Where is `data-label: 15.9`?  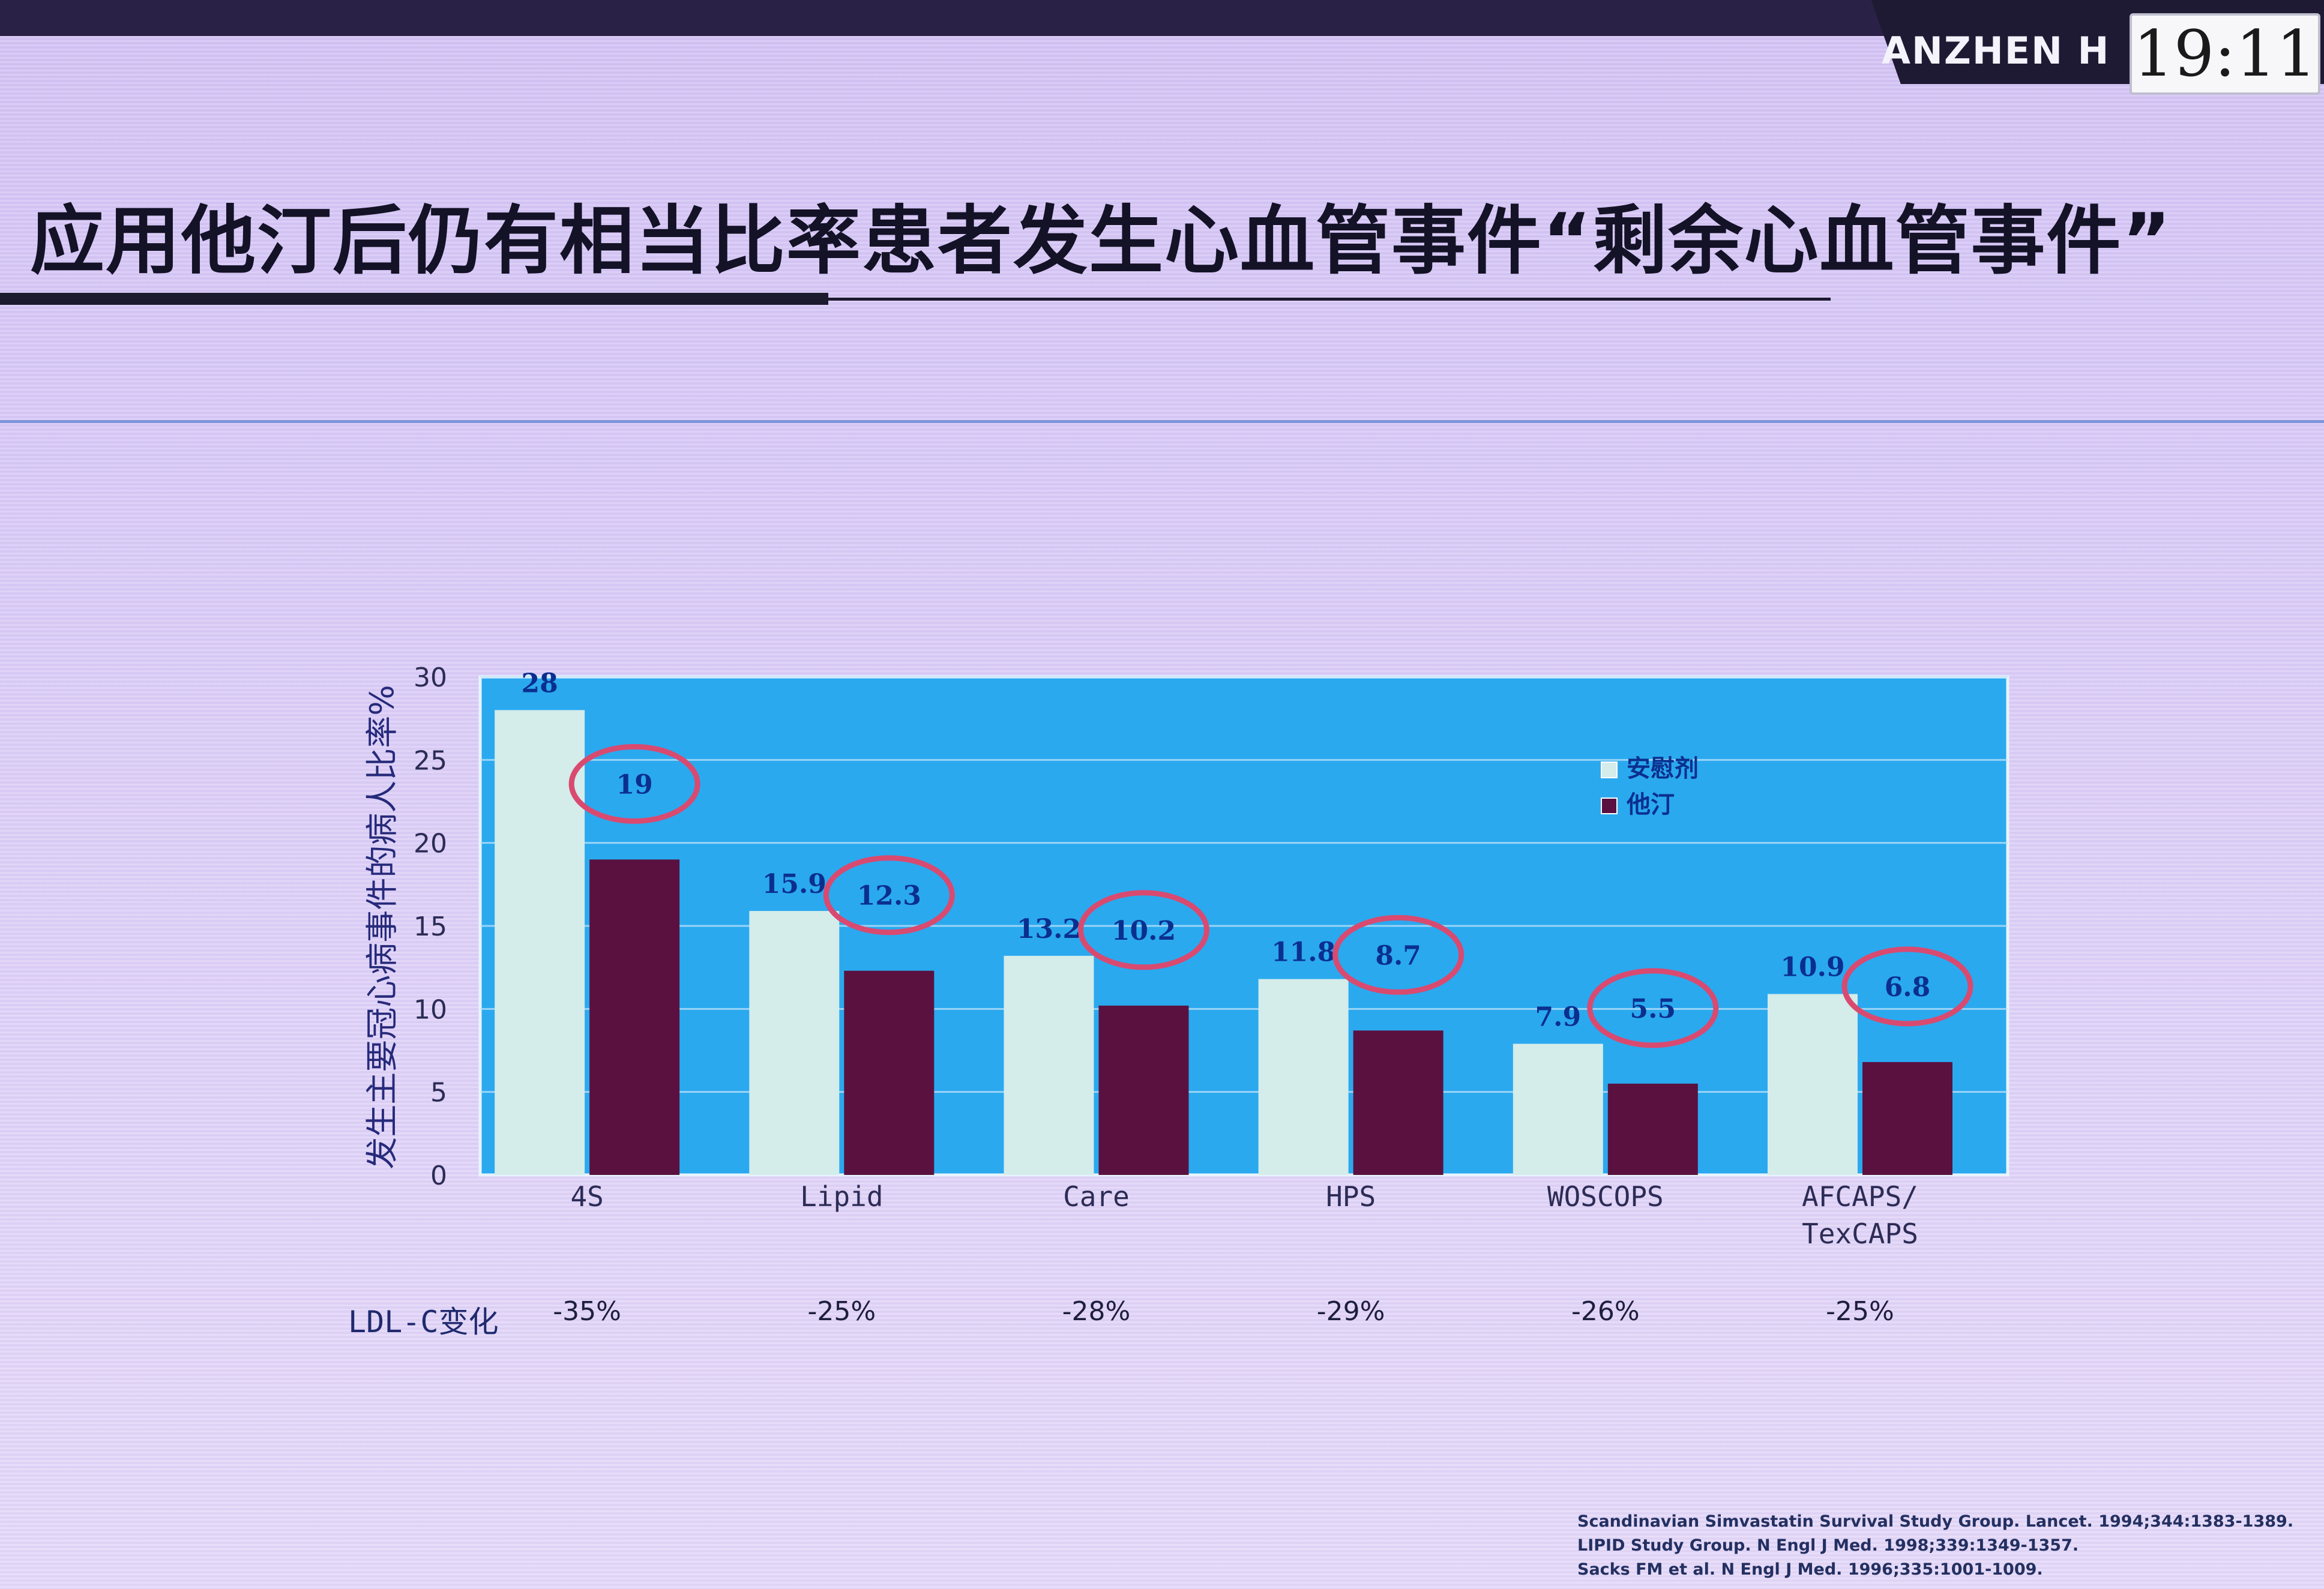 data-label: 15.9 is located at coordinates (794, 884).